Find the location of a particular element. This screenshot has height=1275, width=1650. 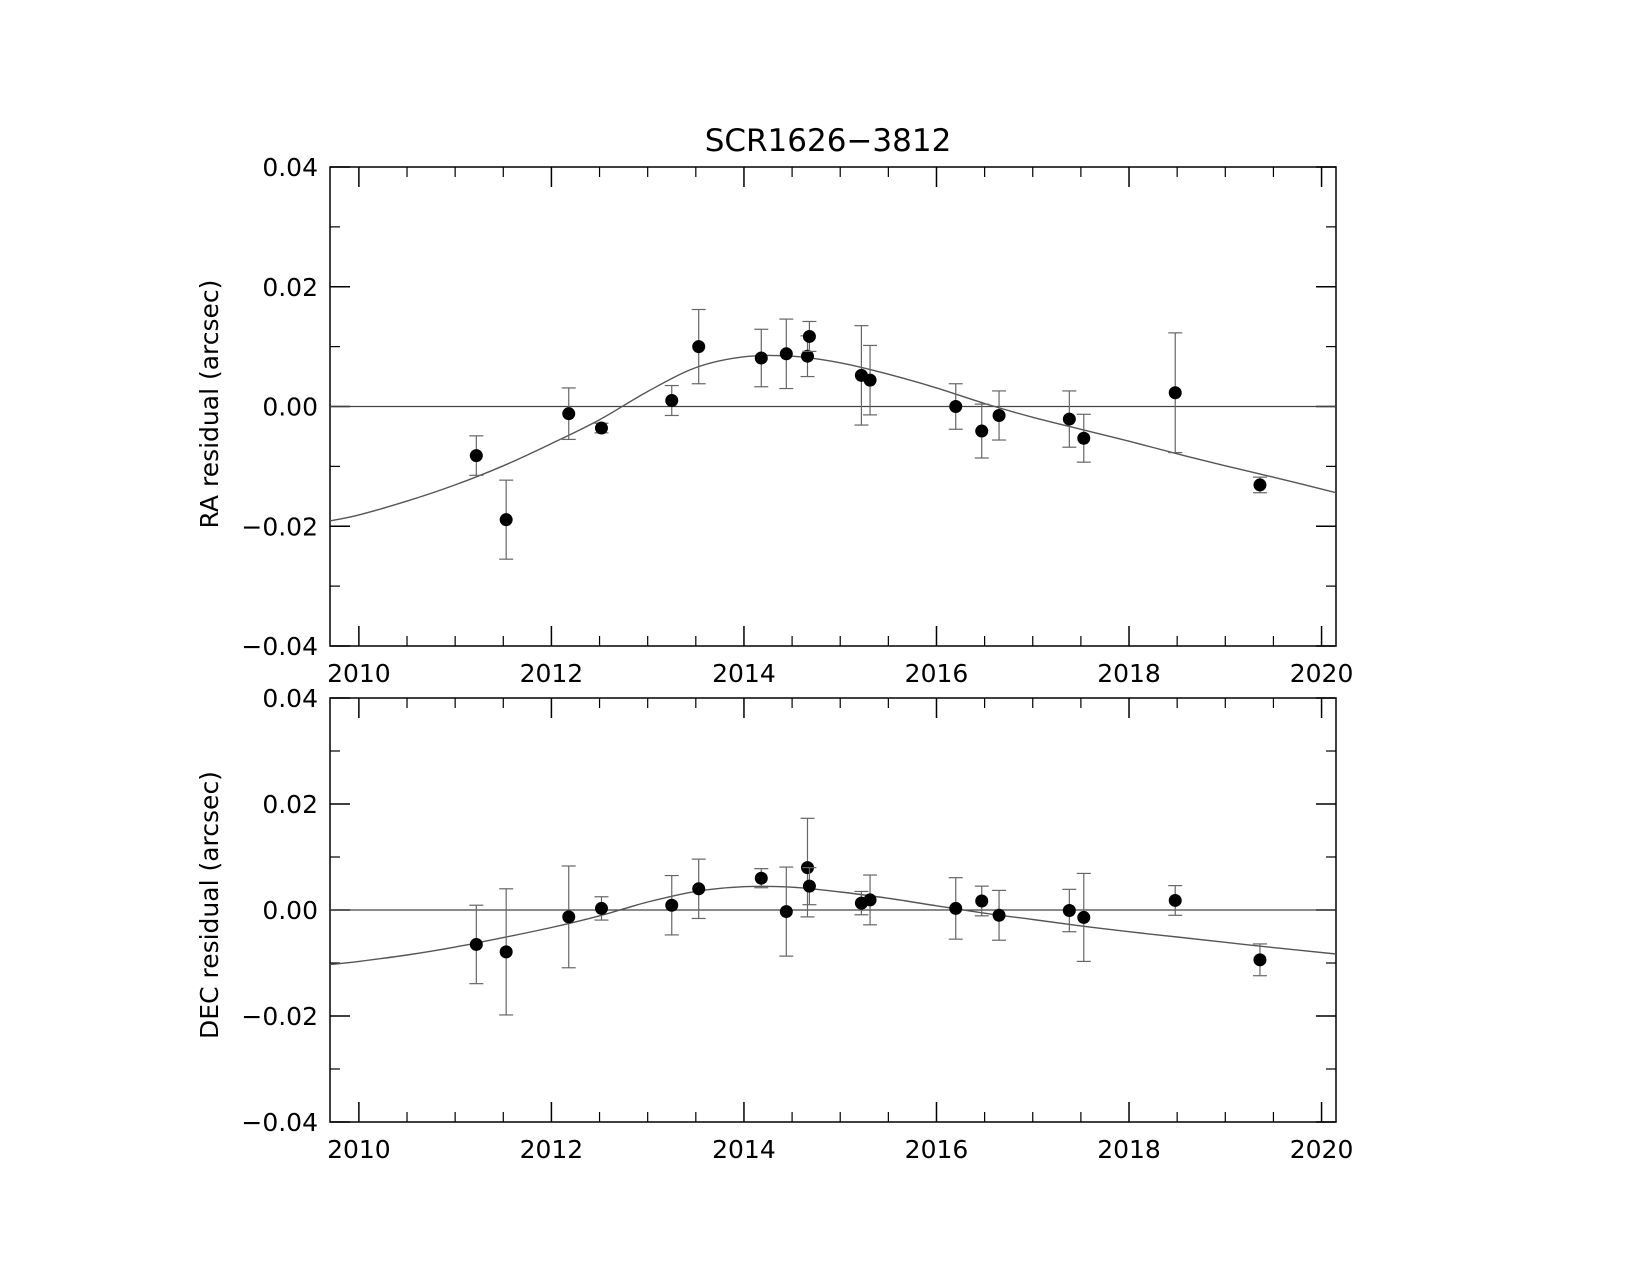

ra-x-tick-label: 2018 is located at coordinates (1129, 673).